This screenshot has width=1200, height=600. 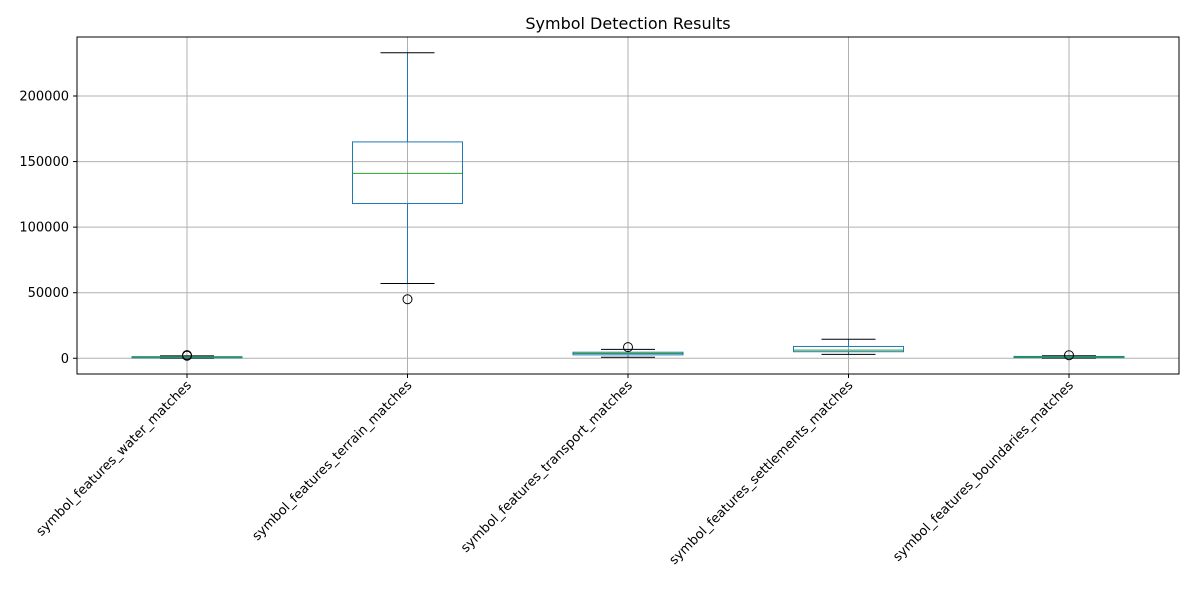 I want to click on x-tick-label: symbol_features_water_matches, so click(x=114, y=458).